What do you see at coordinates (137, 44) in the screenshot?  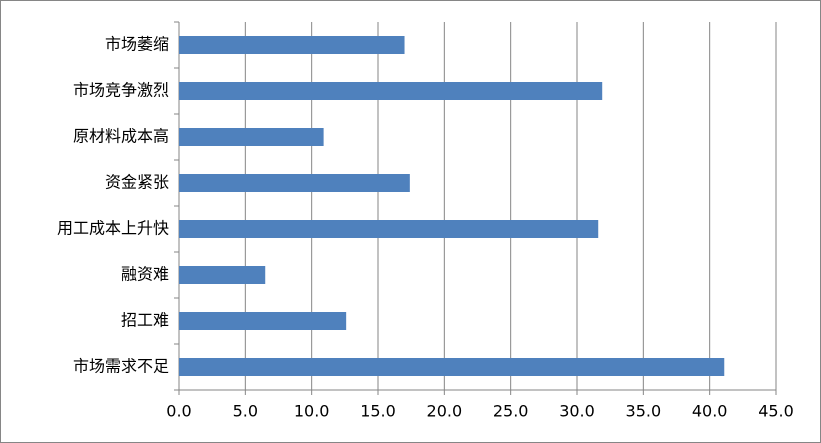 I see `y-tick-label: 市场萎缩` at bounding box center [137, 44].